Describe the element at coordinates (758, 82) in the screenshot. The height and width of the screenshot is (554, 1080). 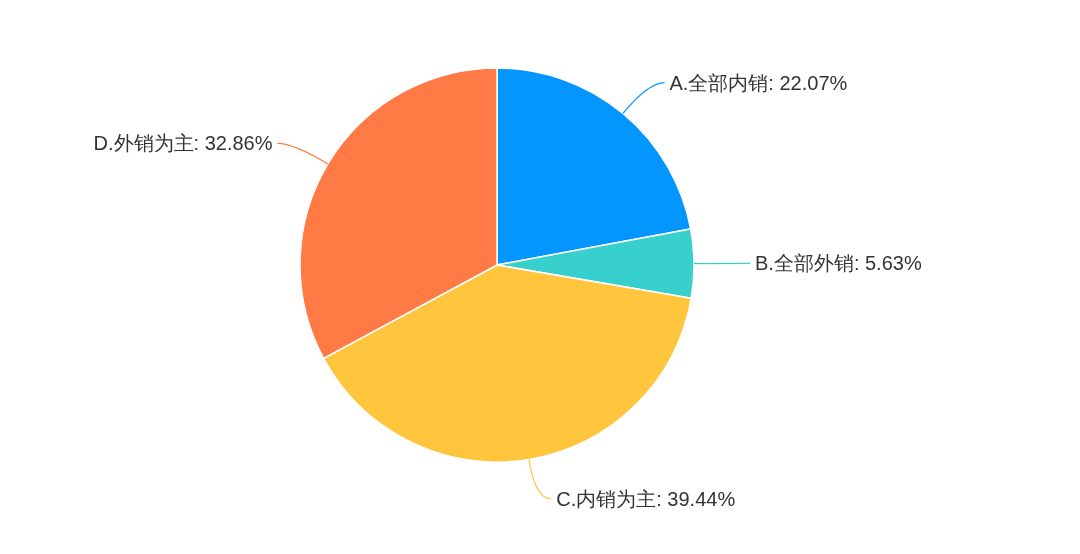
I see `slice-label: A.全部内销: 22.07%` at that location.